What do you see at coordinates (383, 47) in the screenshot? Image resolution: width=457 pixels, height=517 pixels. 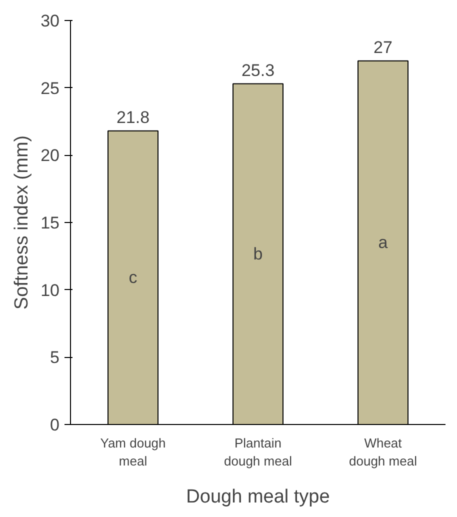 I see `data-label: 27` at bounding box center [383, 47].